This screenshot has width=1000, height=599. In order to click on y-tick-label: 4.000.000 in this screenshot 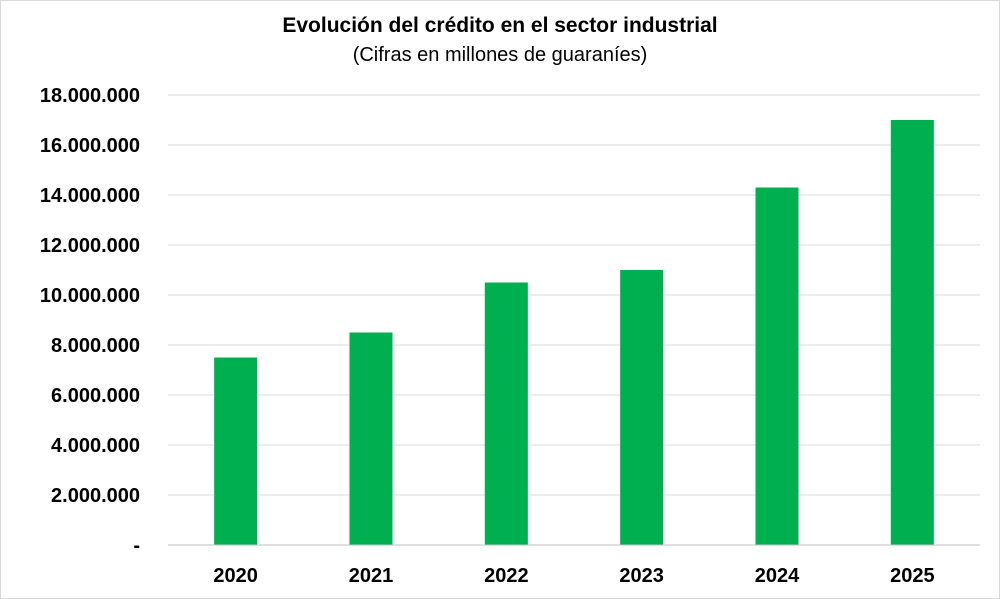, I will do `click(95, 446)`.